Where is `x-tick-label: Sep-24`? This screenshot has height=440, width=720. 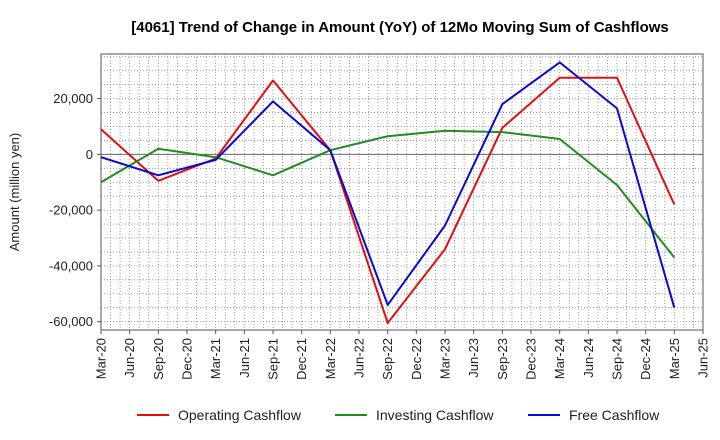 x-tick-label: Sep-24 is located at coordinates (617, 359).